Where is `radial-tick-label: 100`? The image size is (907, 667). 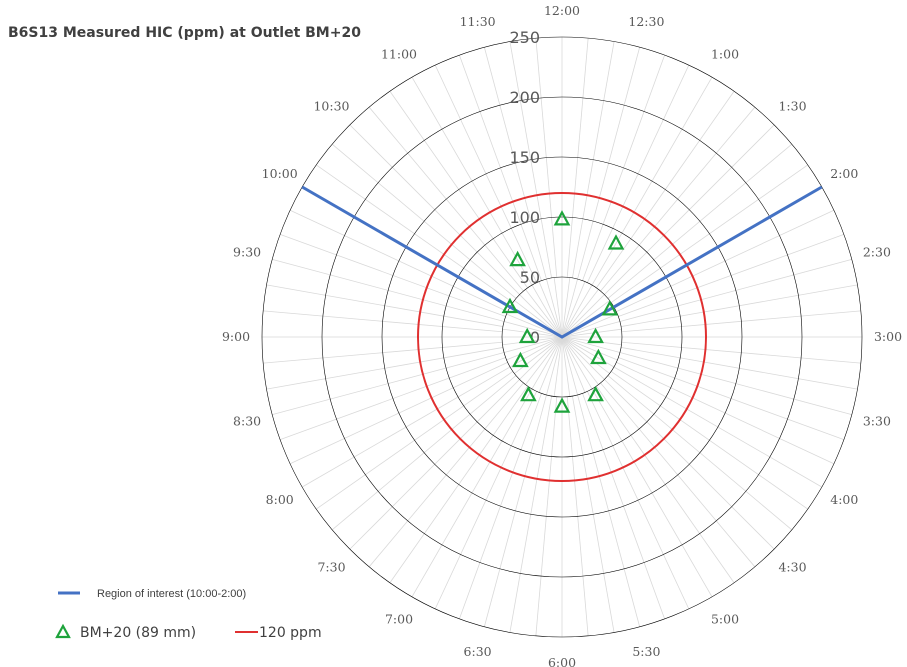 radial-tick-label: 100 is located at coordinates (524, 217).